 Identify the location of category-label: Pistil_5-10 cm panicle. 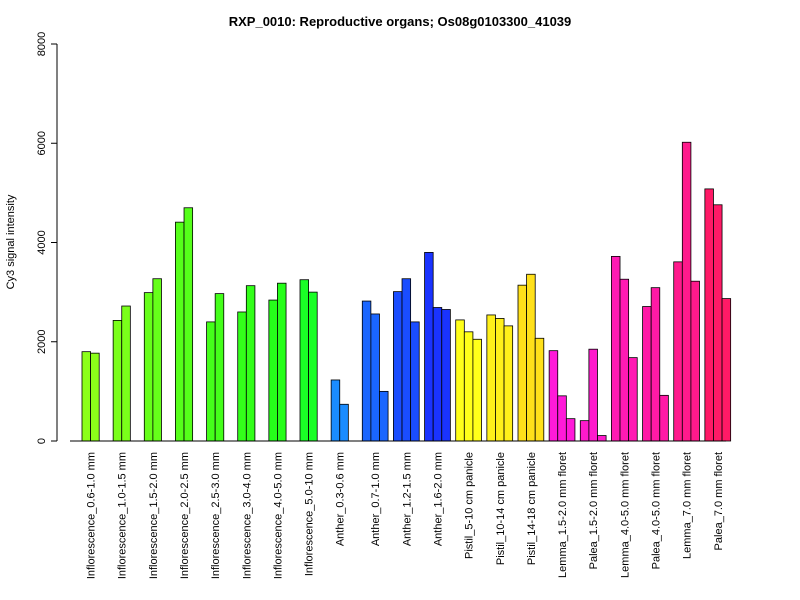
(470, 505).